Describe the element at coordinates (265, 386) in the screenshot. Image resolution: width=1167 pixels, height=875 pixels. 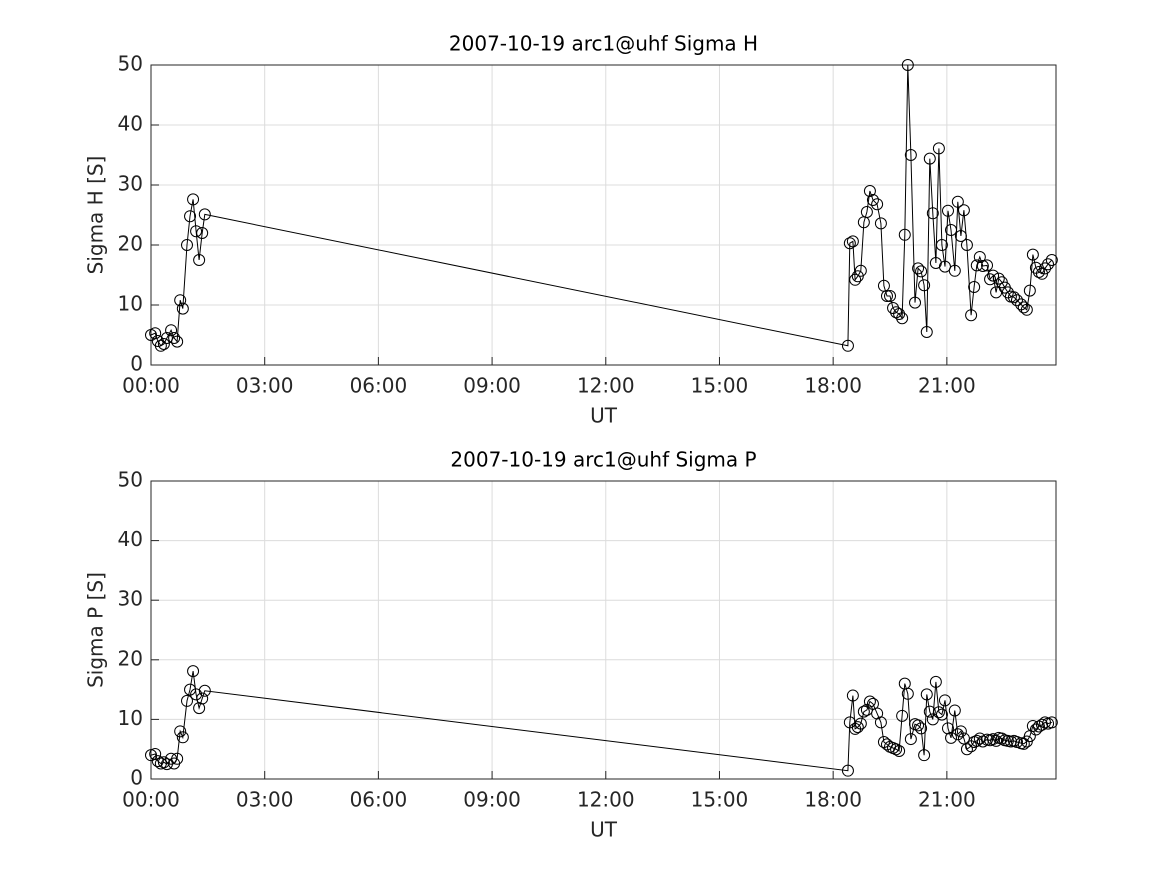
I see `x-tick-label: 03:00` at that location.